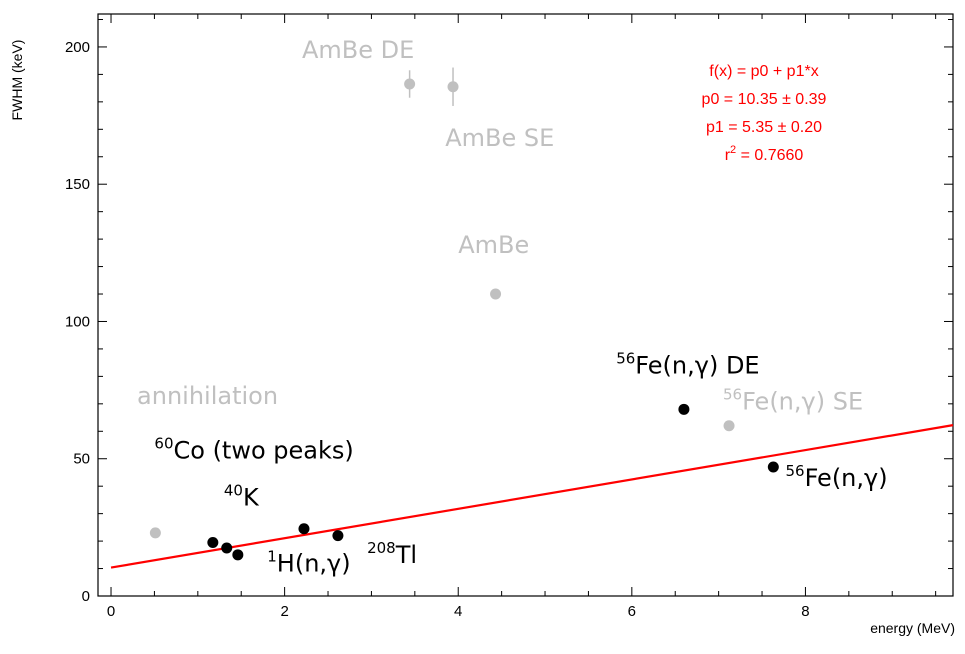 The image size is (965, 654). I want to click on annotation-text: H(n,γ), so click(314, 563).